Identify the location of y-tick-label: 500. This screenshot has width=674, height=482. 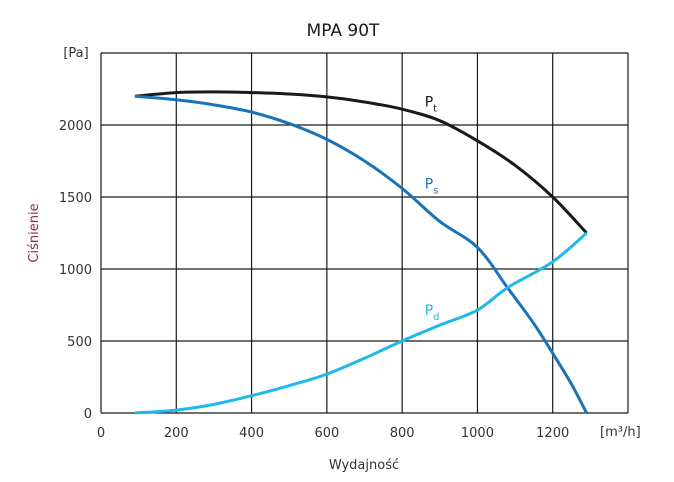
(79, 342).